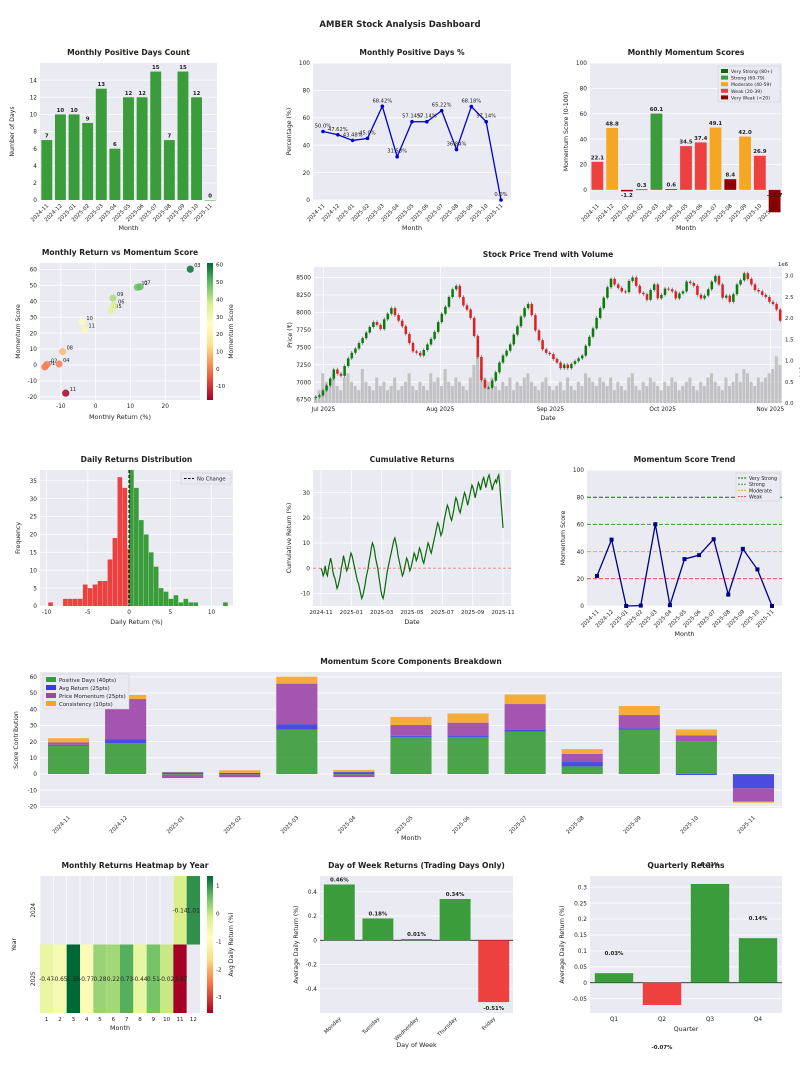 The width and height of the screenshot is (800, 1066). I want to click on x-tick-label: 1, so click(47, 1020).